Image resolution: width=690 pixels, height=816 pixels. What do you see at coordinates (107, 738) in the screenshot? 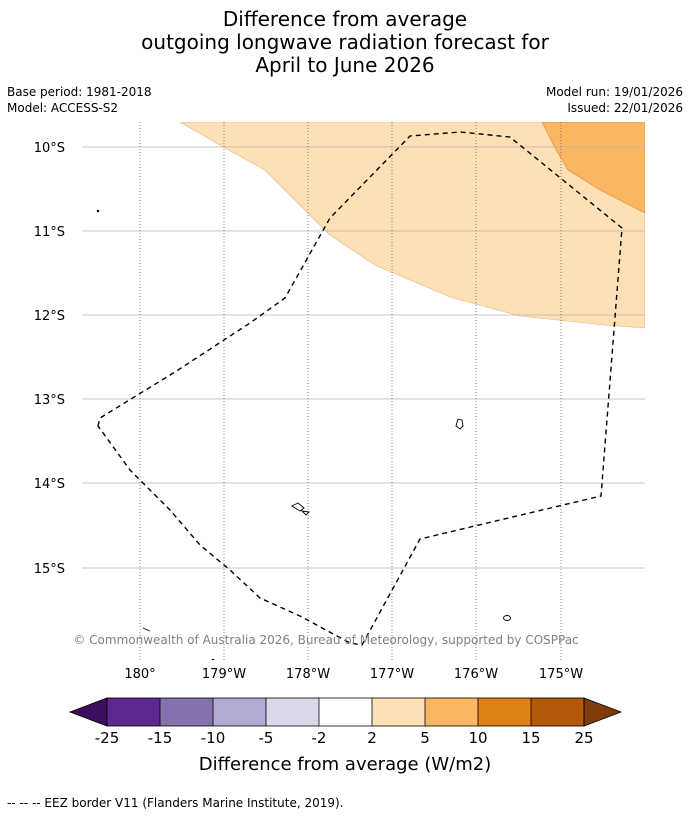
I see `colorbar-tick: -25` at bounding box center [107, 738].